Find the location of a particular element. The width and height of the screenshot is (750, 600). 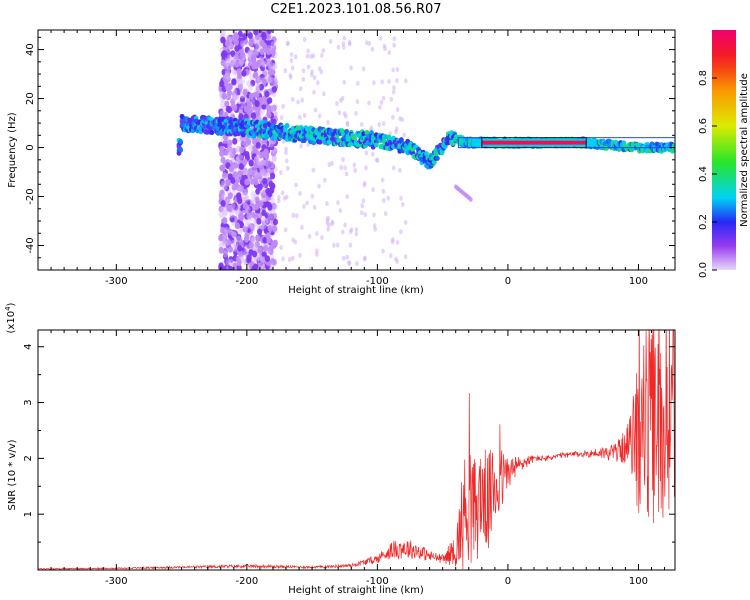

x-tick-label: -100 is located at coordinates (377, 281).